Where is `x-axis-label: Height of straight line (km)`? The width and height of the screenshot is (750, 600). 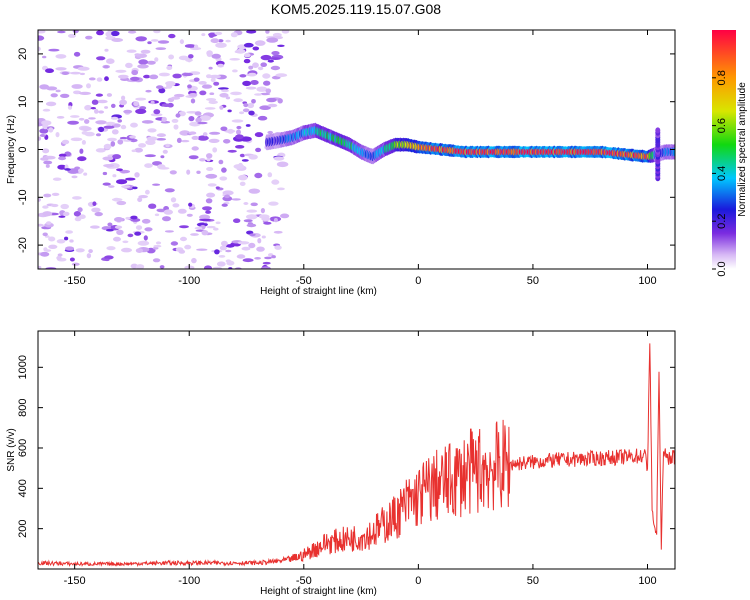 x-axis-label: Height of straight line (km) is located at coordinates (318, 591).